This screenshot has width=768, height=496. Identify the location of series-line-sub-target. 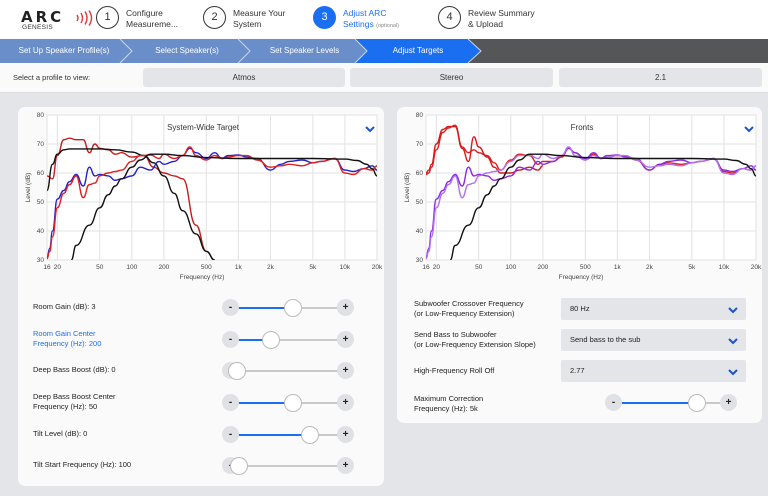
(131, 204).